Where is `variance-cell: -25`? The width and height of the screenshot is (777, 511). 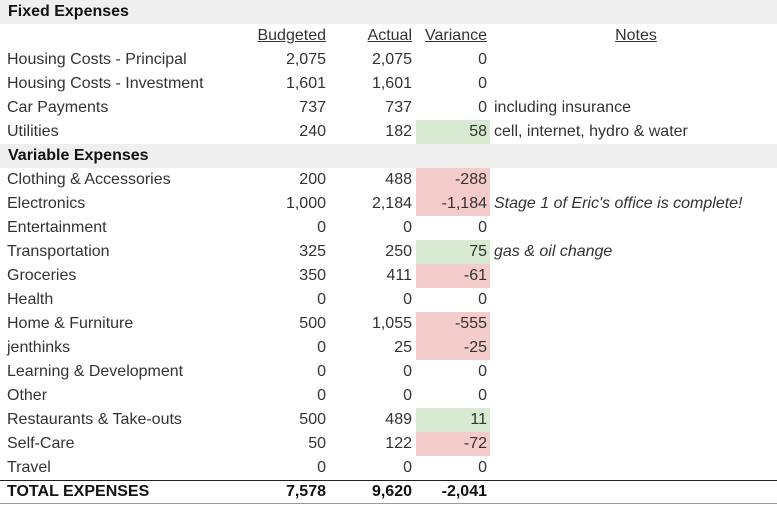 variance-cell: -25 is located at coordinates (453, 348).